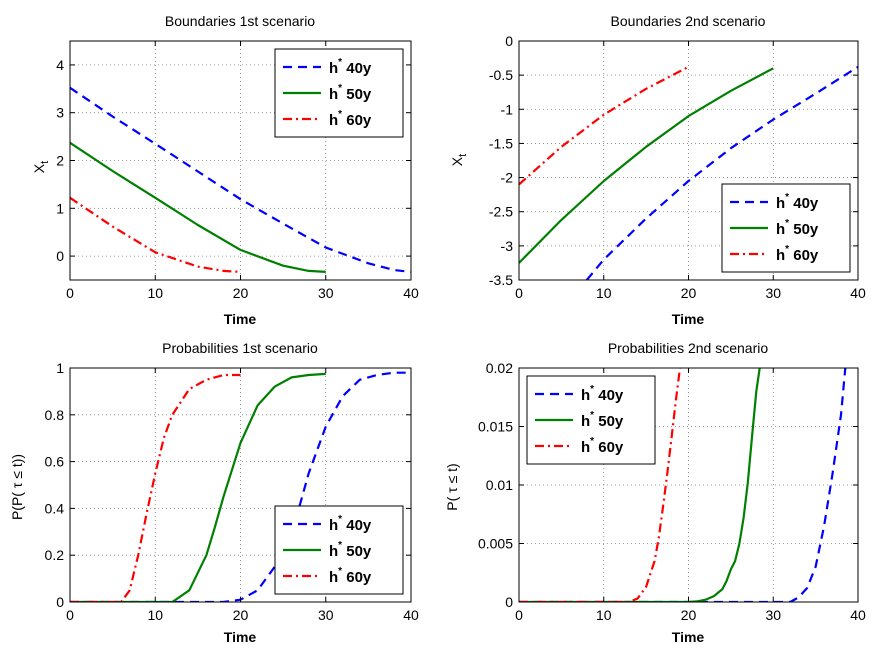  What do you see at coordinates (501, 212) in the screenshot?
I see `y-tick-label: -2.5` at bounding box center [501, 212].